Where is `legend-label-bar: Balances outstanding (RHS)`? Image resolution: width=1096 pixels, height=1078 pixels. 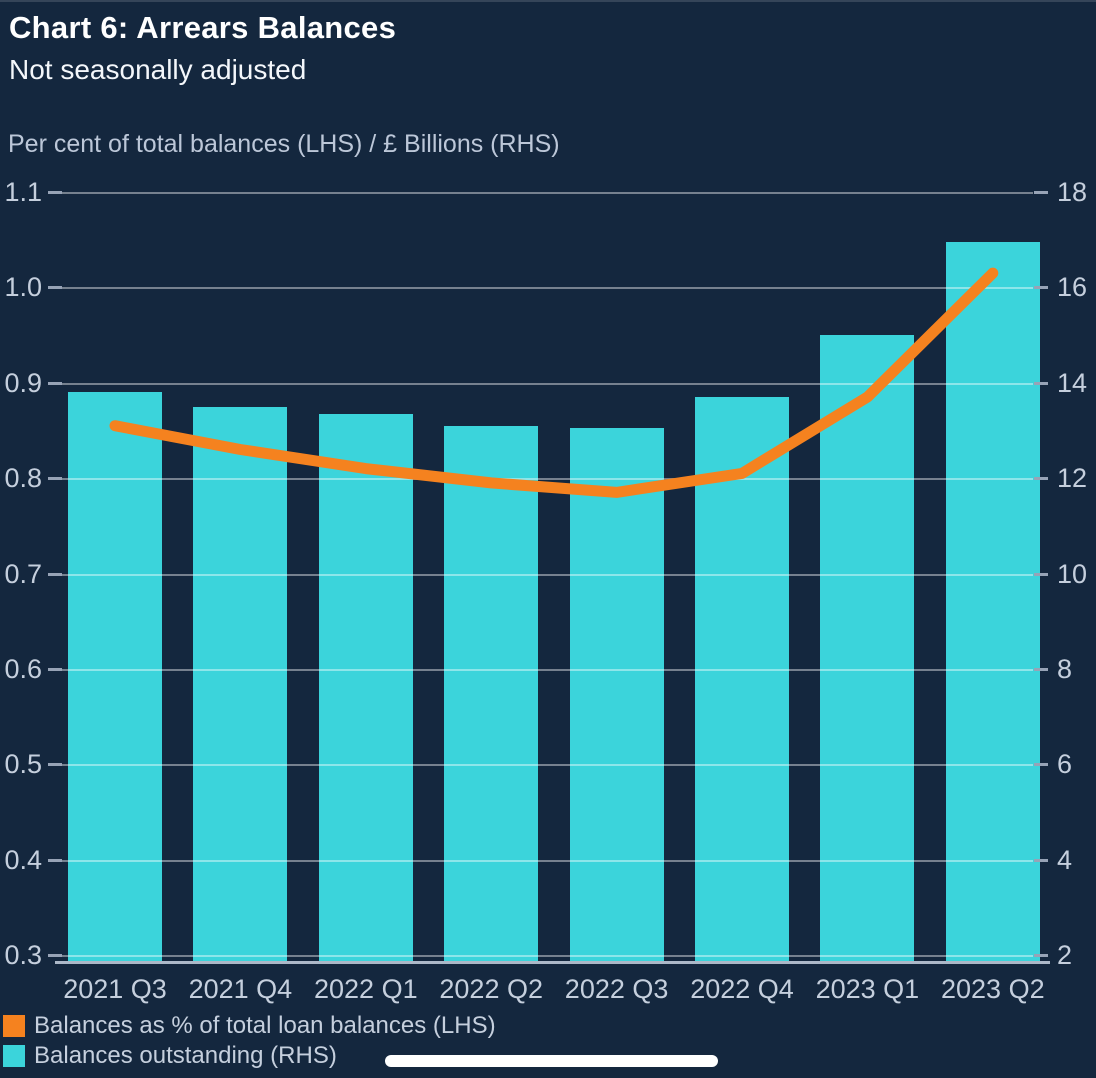
legend-label-bar: Balances outstanding (RHS) is located at coordinates (185, 1055).